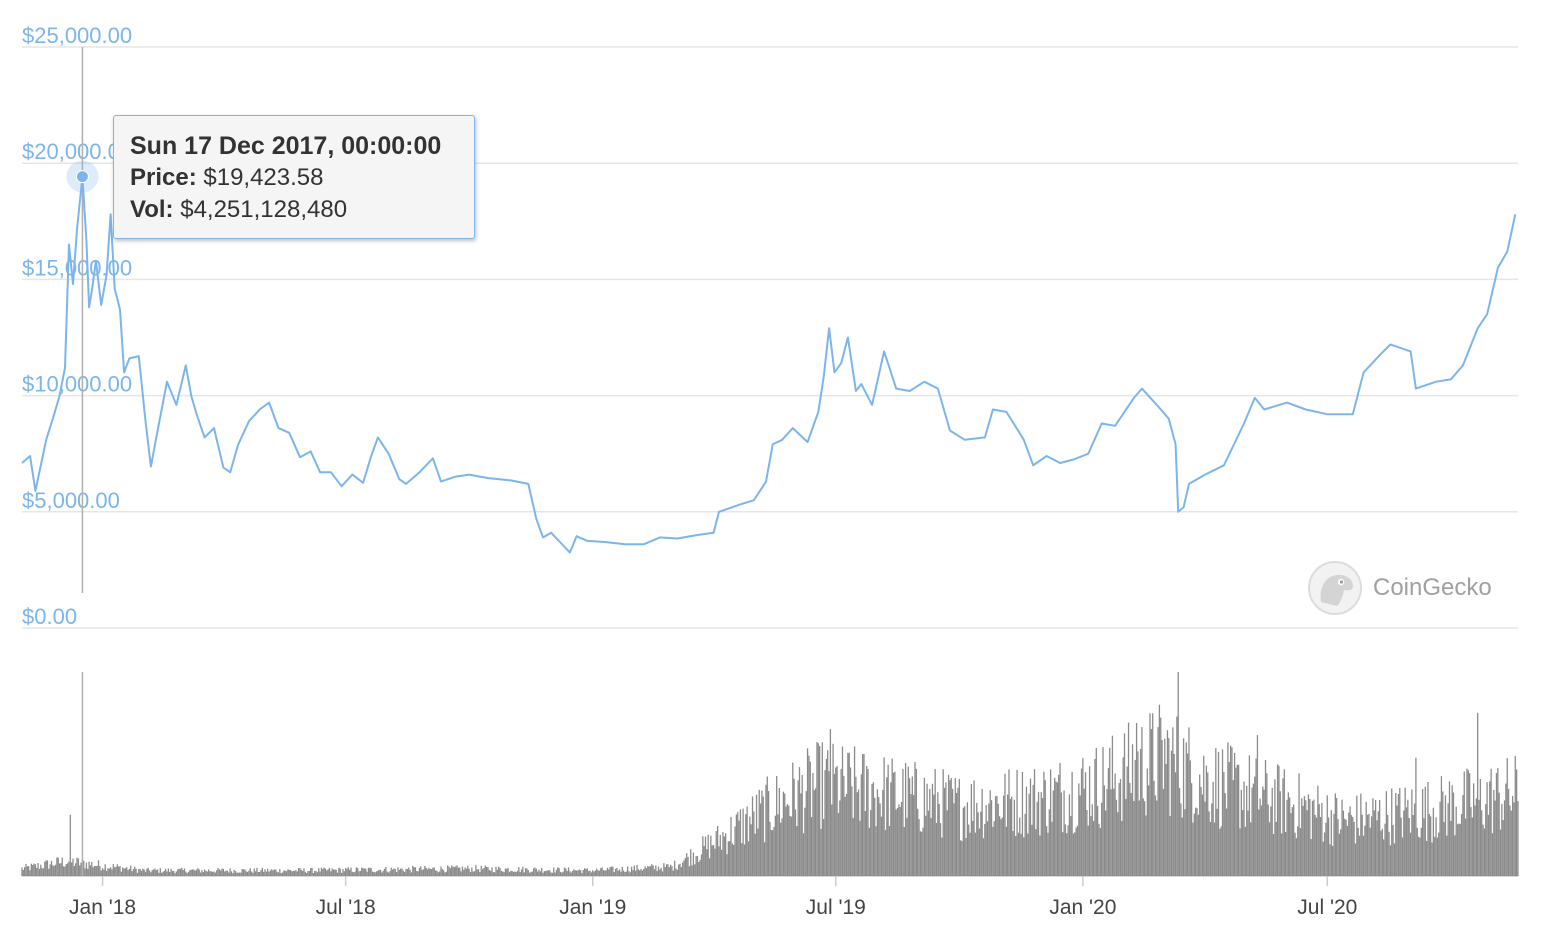 Image resolution: width=1550 pixels, height=934 pixels. Describe the element at coordinates (71, 500) in the screenshot. I see `price-tick-label: $5,000.00` at that location.